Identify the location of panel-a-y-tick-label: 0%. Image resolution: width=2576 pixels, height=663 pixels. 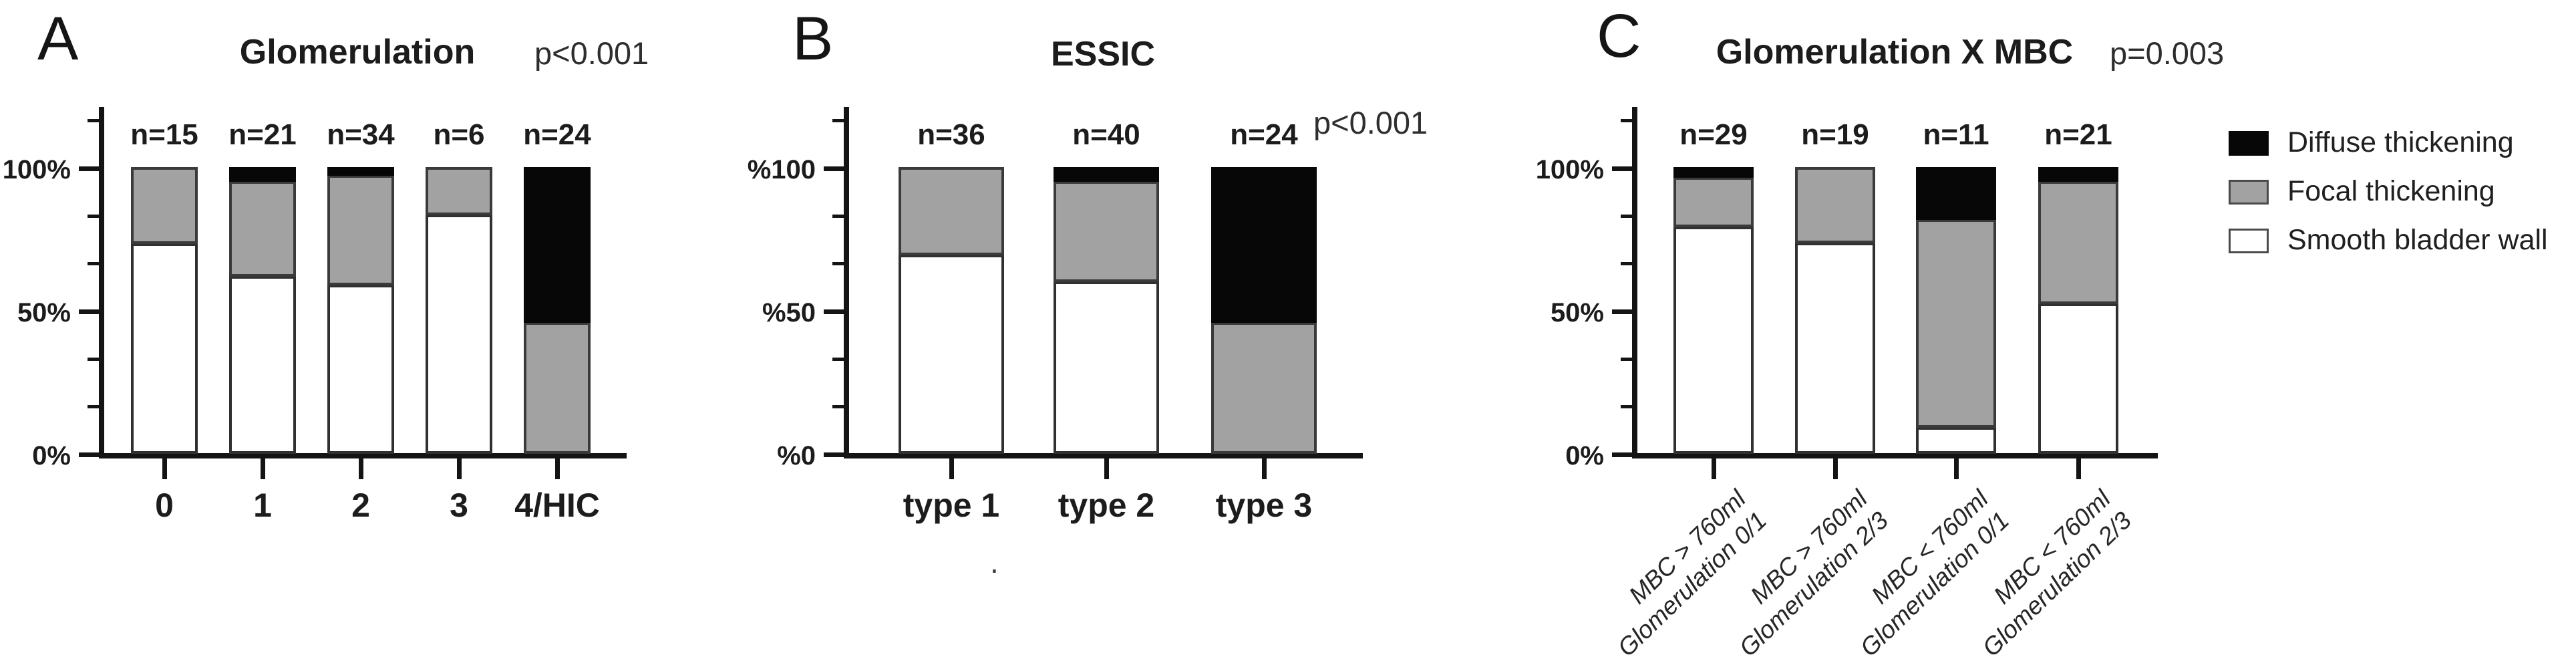
(51, 456).